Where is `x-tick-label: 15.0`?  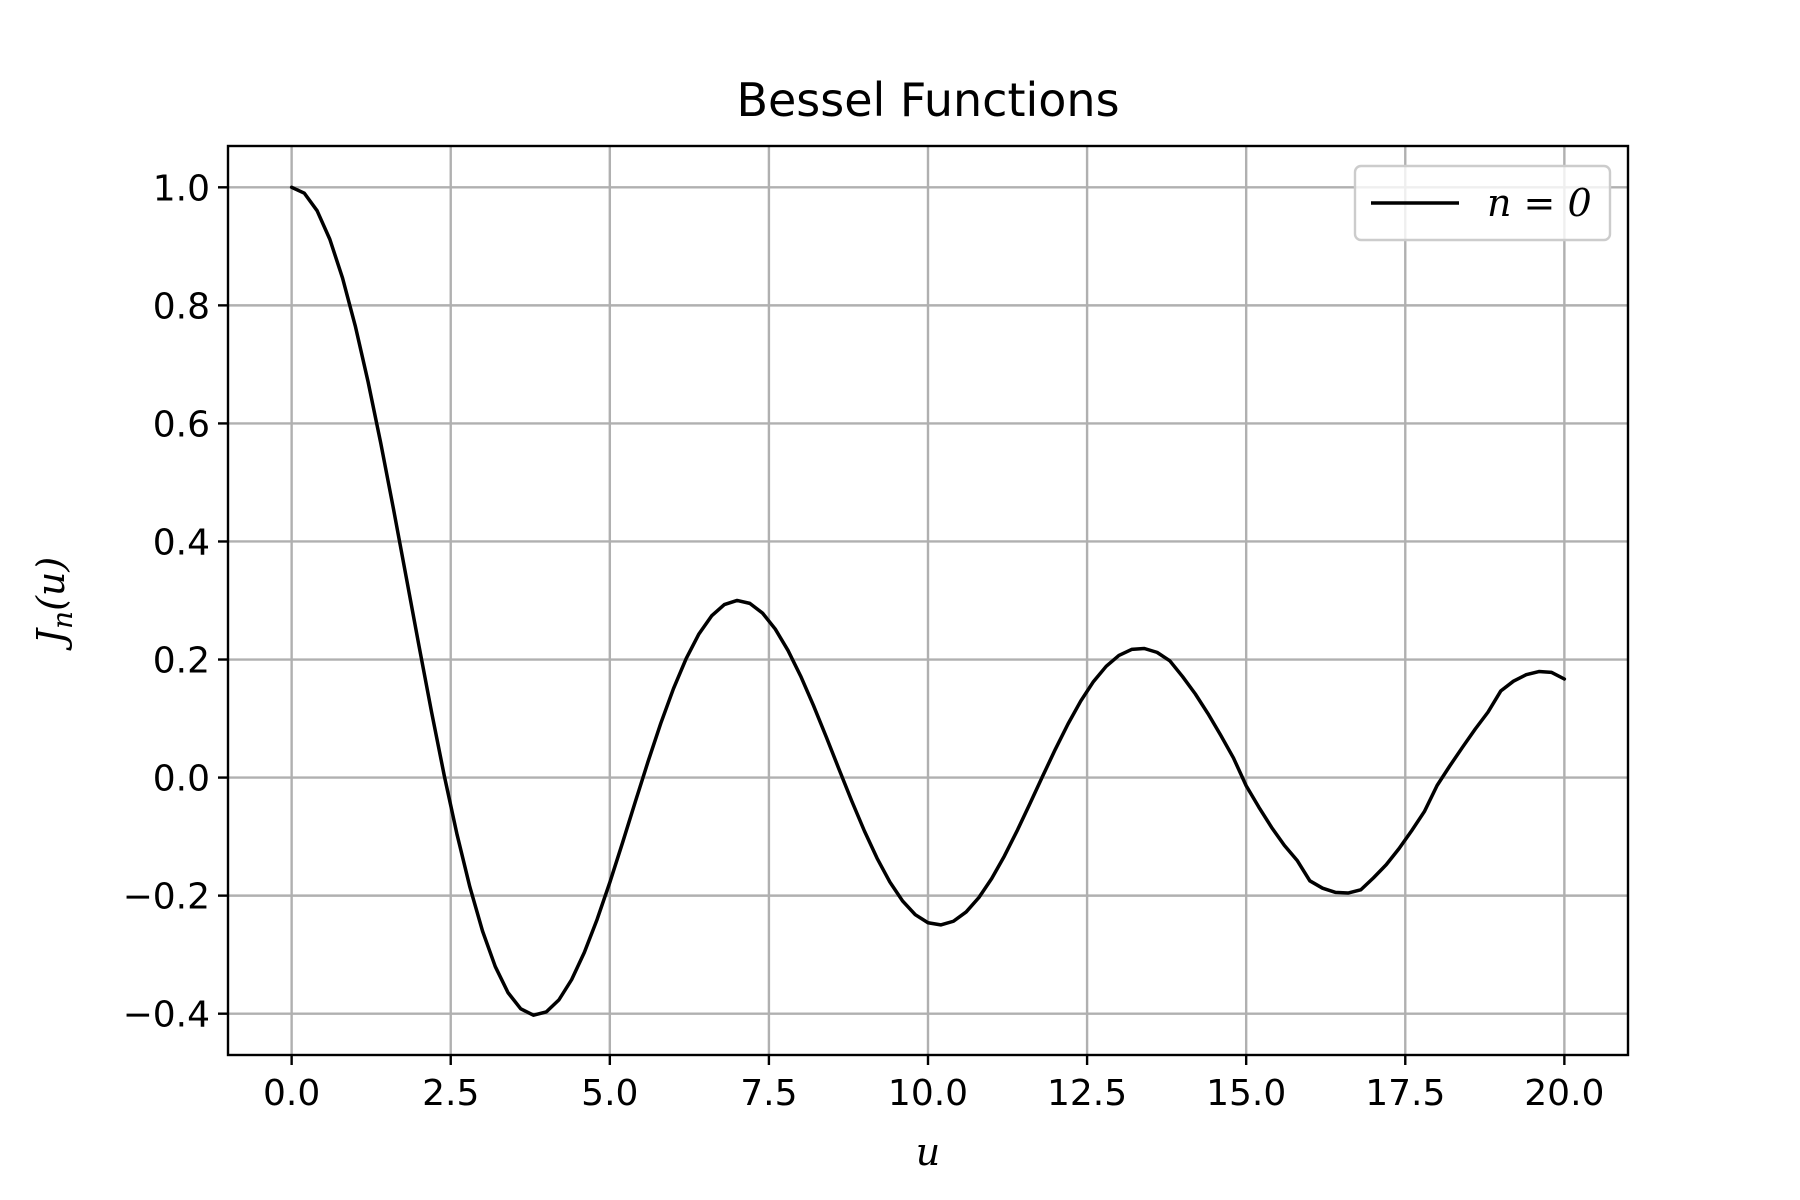 x-tick-label: 15.0 is located at coordinates (1246, 1093).